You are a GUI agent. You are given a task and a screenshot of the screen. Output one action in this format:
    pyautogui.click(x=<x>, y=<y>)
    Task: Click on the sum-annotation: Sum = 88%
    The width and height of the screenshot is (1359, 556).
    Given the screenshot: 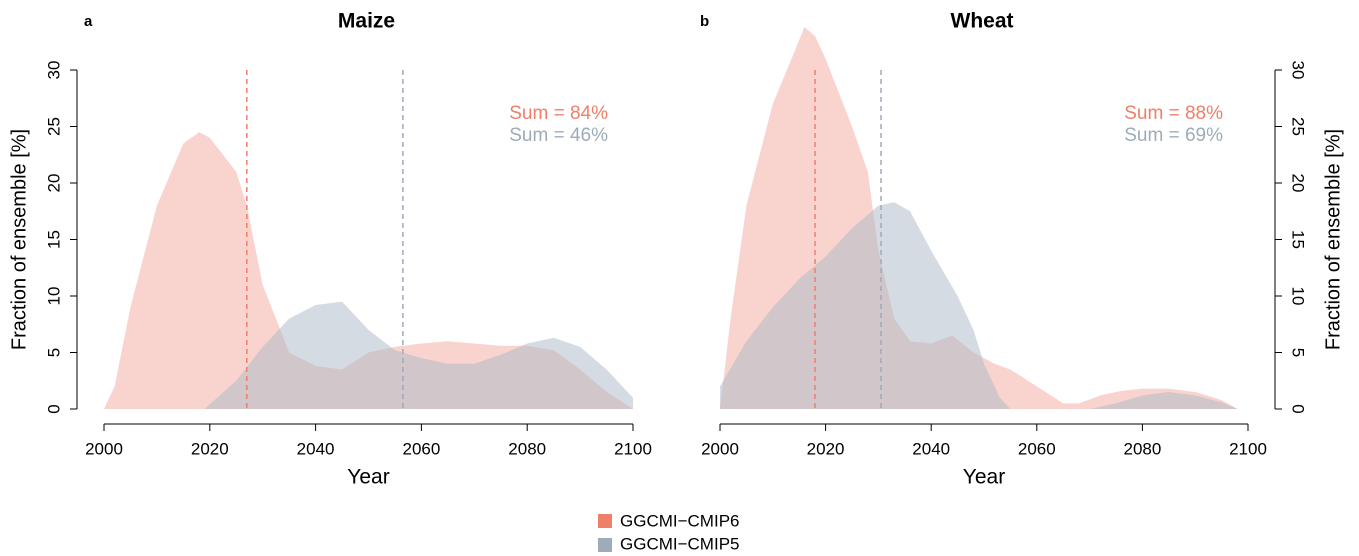 What is the action you would take?
    pyautogui.click(x=1173, y=113)
    